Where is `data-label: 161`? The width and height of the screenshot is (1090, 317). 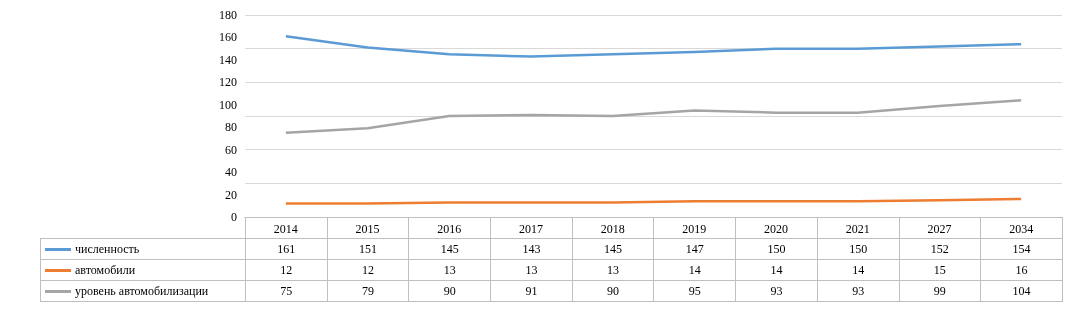 data-label: 161 is located at coordinates (286, 249).